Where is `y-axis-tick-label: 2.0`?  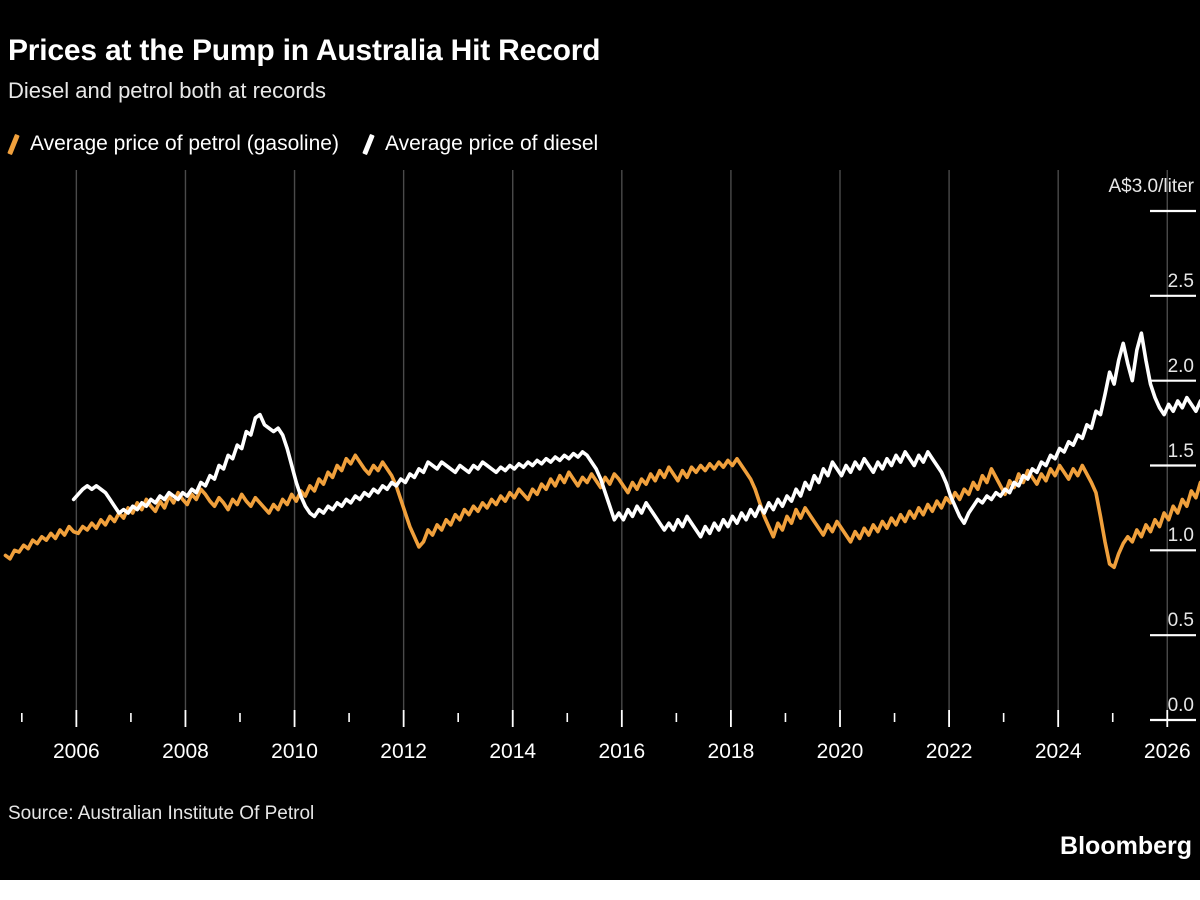 y-axis-tick-label: 2.0 is located at coordinates (1180, 366).